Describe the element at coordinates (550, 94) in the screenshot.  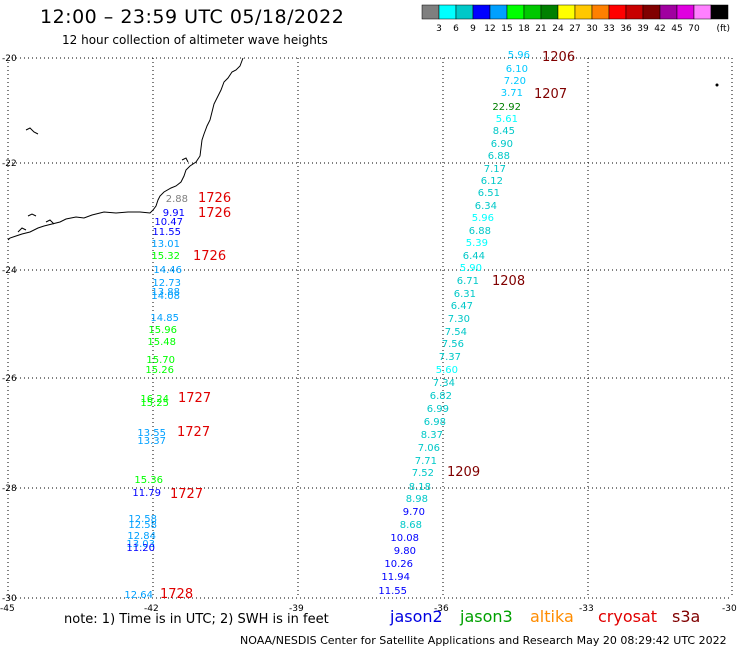
I see `pass-time-label: 1207` at that location.